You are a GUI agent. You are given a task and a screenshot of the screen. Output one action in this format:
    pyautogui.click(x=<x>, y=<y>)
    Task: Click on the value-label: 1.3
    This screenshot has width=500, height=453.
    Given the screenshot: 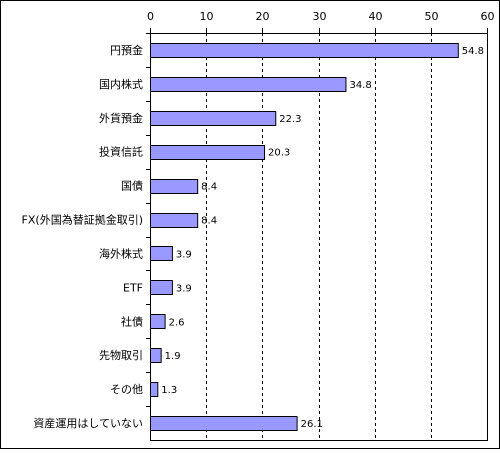 What is the action you would take?
    pyautogui.click(x=169, y=390)
    